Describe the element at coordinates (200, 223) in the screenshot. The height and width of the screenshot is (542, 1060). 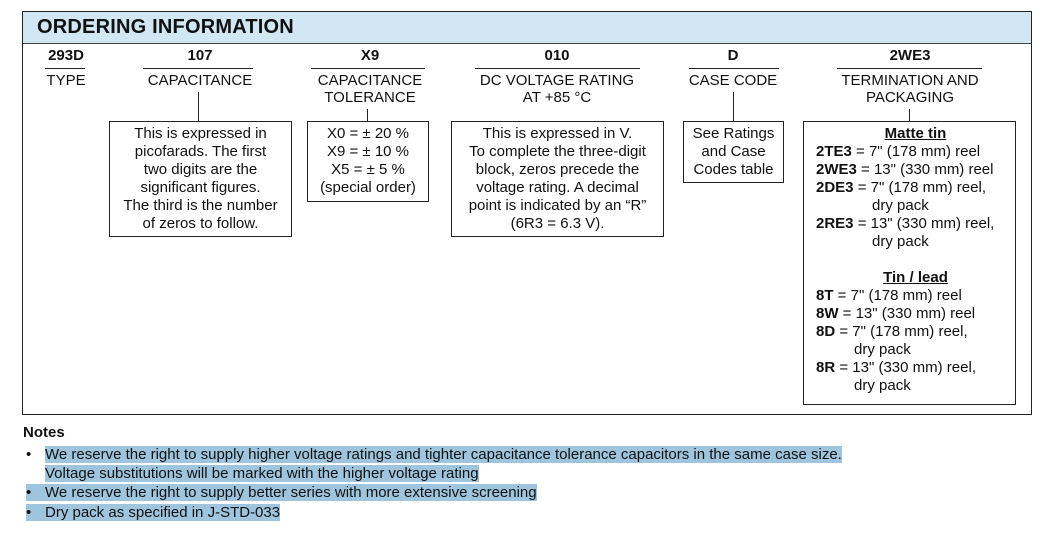
I see `box-line: of zeros to follow.` at that location.